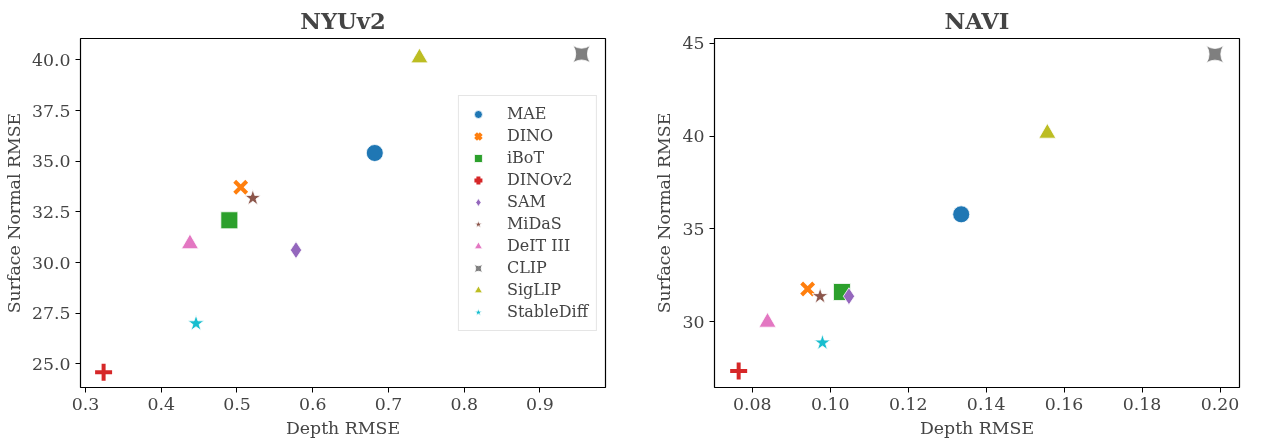 The image size is (1264, 447). Describe the element at coordinates (51, 363) in the screenshot. I see `y-tick-label: 25.0` at that location.